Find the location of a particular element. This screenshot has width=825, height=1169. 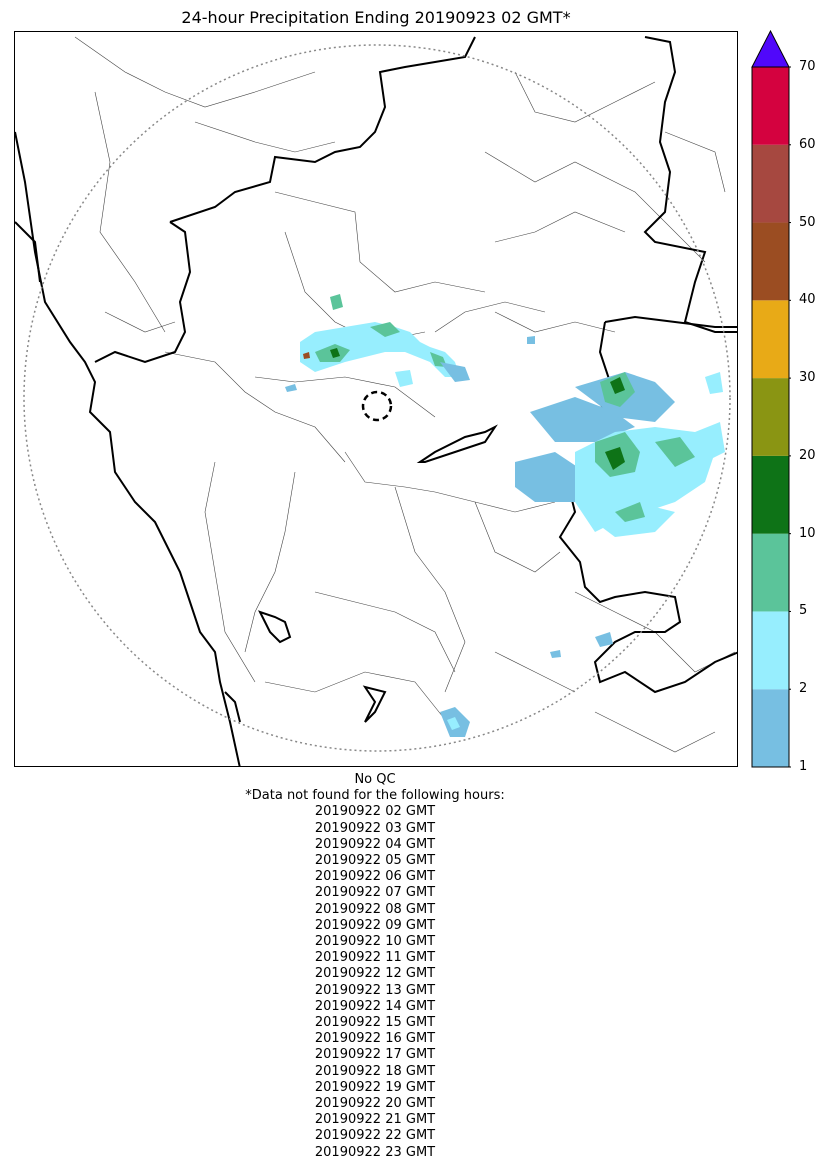

missing-hour: 20190922 06 GMT is located at coordinates (375, 877).